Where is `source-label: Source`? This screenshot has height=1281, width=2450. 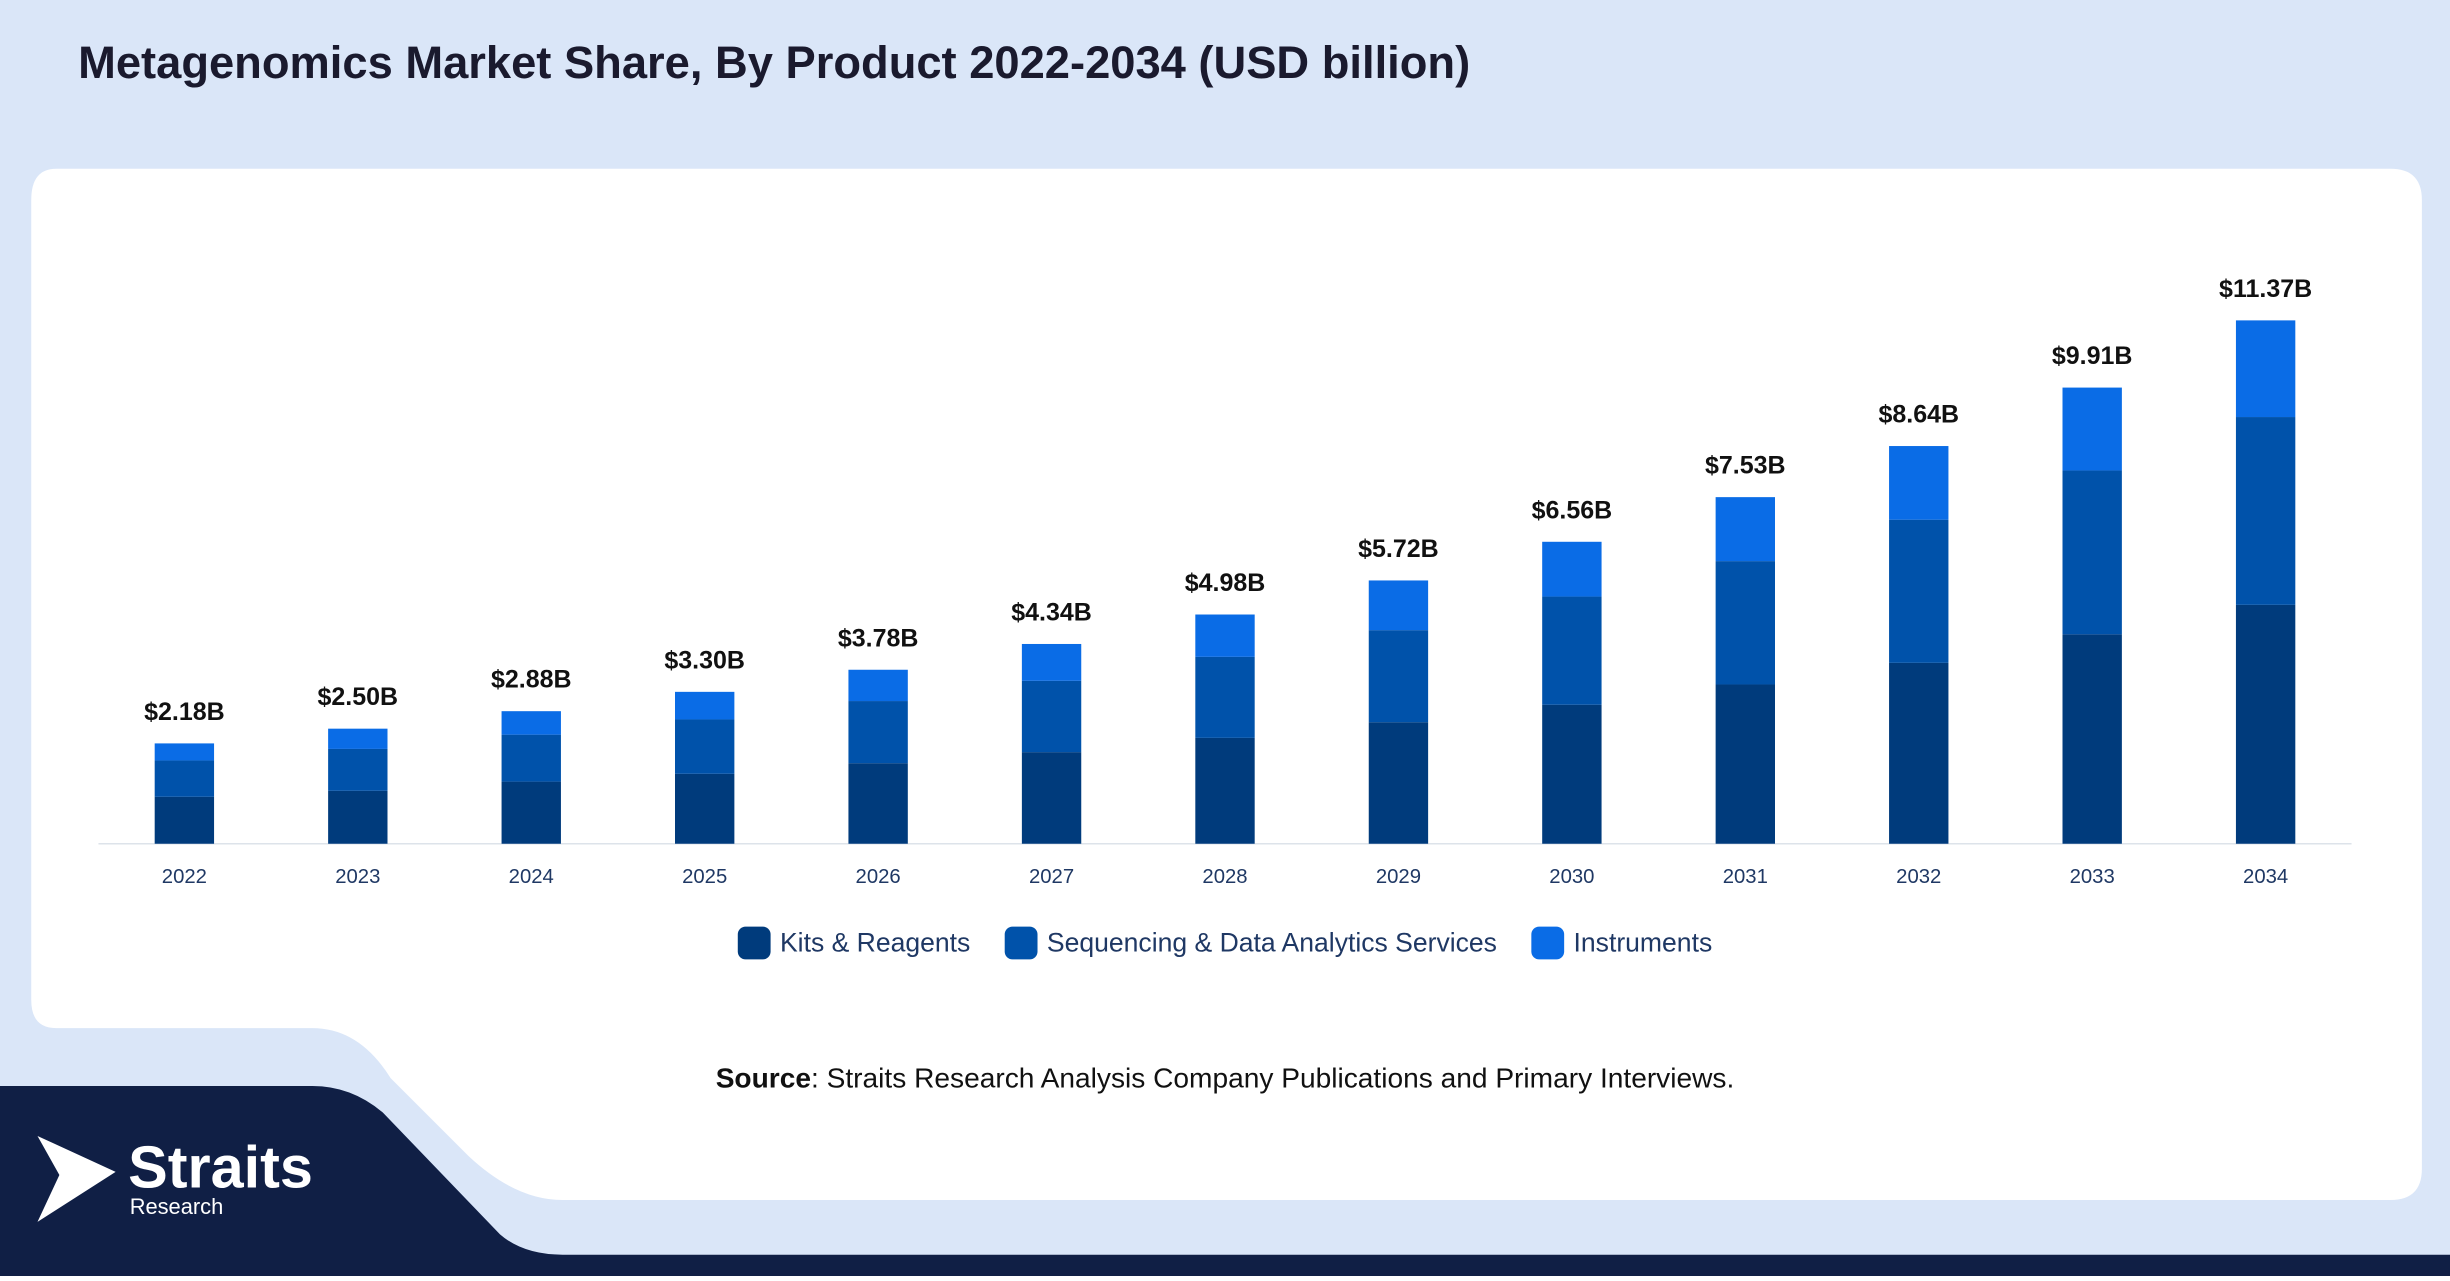 source-label: Source is located at coordinates (763, 1078).